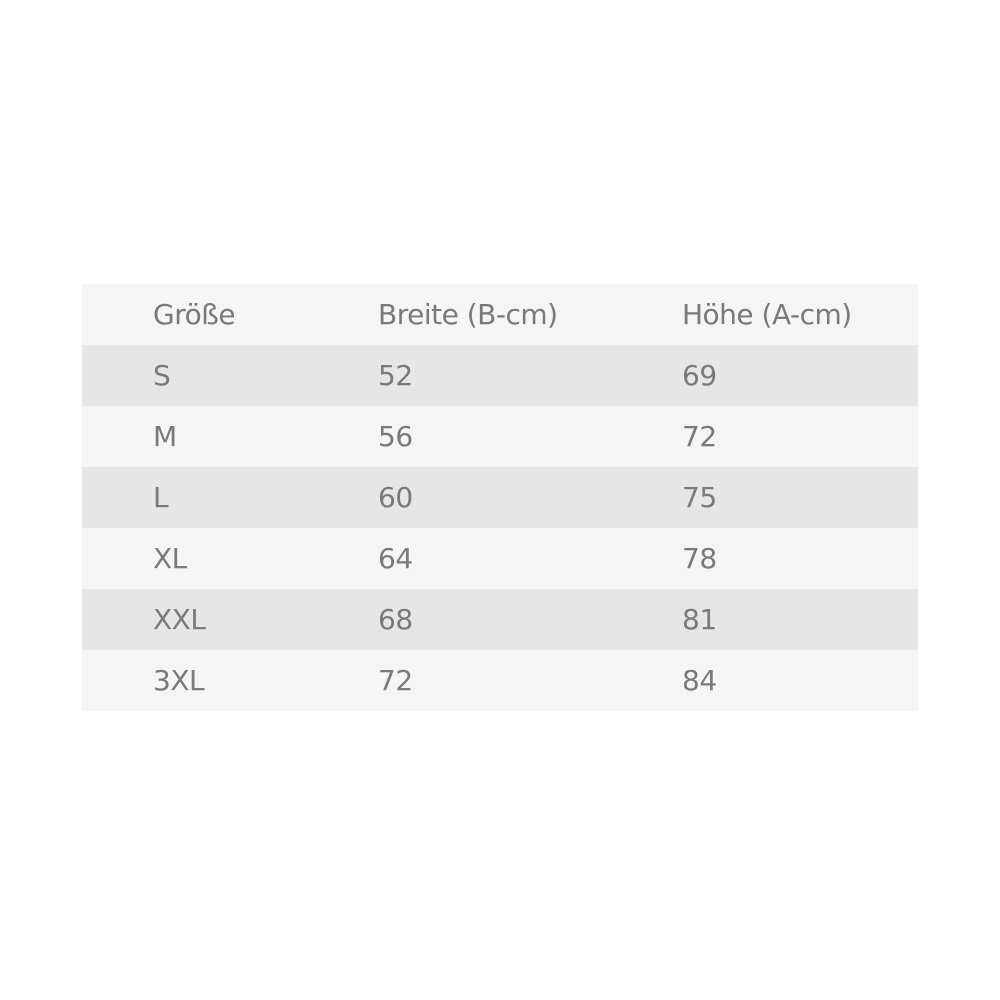  Describe the element at coordinates (699, 619) in the screenshot. I see `height-cell: 81` at that location.